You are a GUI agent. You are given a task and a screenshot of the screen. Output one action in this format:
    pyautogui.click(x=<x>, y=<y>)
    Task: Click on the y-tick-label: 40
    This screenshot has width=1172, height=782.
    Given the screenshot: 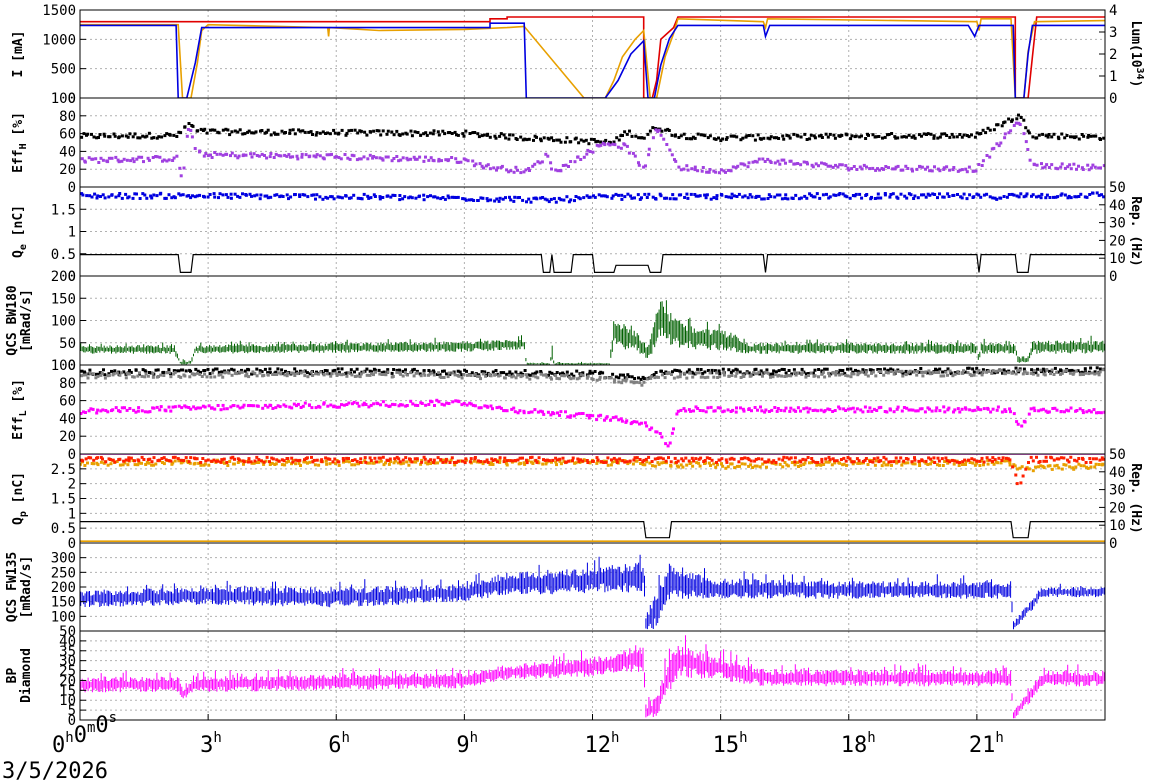 What is the action you would take?
    pyautogui.click(x=67, y=642)
    